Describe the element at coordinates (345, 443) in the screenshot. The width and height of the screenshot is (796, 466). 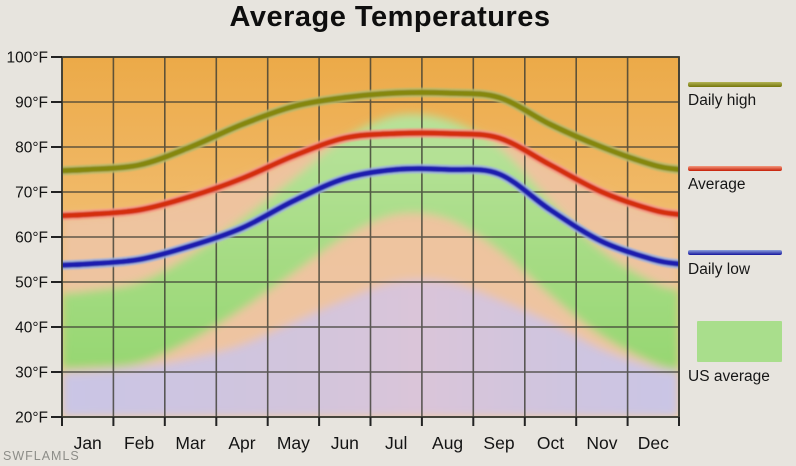
I see `x-axis-label: Jun` at that location.